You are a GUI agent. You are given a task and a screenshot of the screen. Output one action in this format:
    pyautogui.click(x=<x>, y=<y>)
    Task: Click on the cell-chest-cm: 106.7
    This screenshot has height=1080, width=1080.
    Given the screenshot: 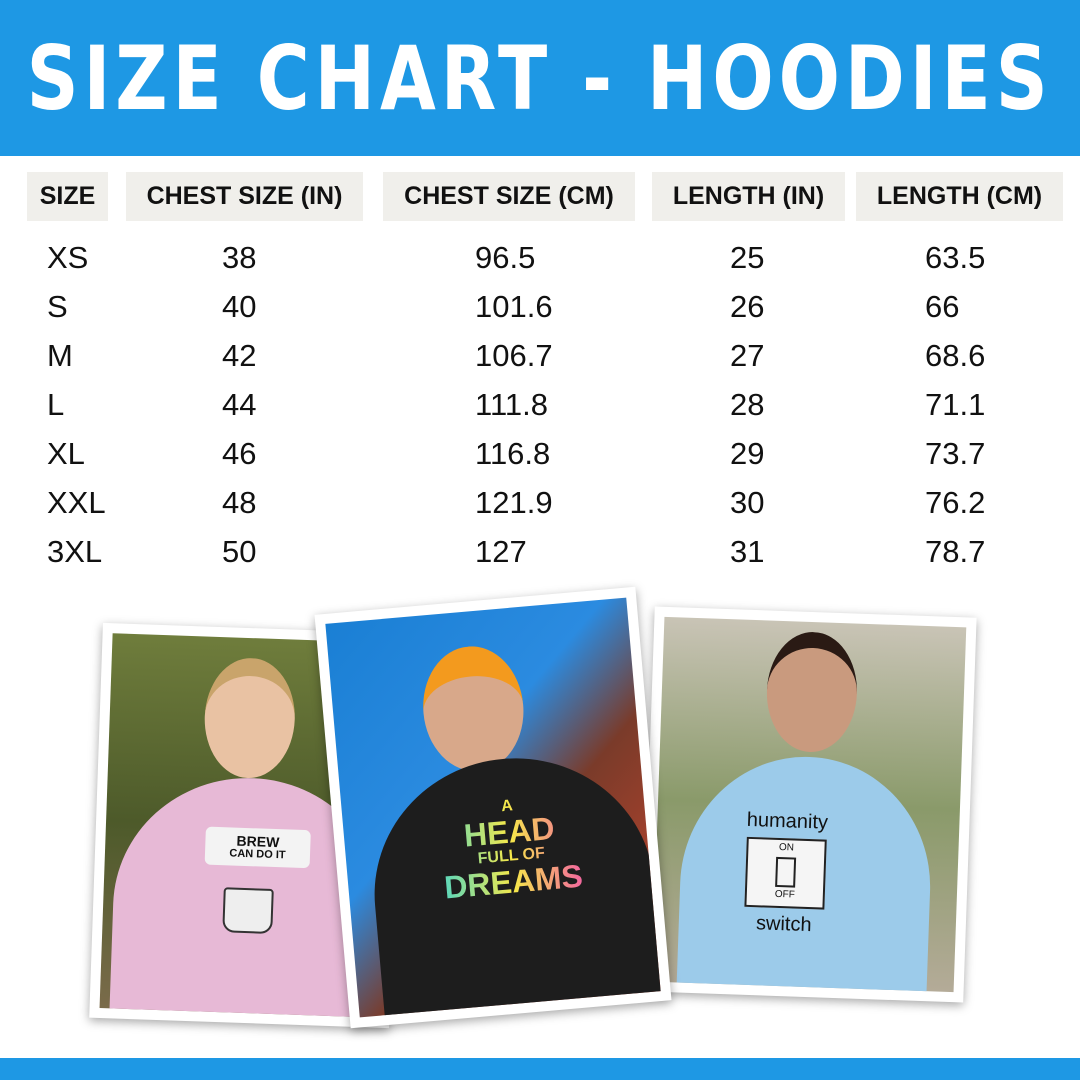 What is the action you would take?
    pyautogui.click(x=514, y=355)
    